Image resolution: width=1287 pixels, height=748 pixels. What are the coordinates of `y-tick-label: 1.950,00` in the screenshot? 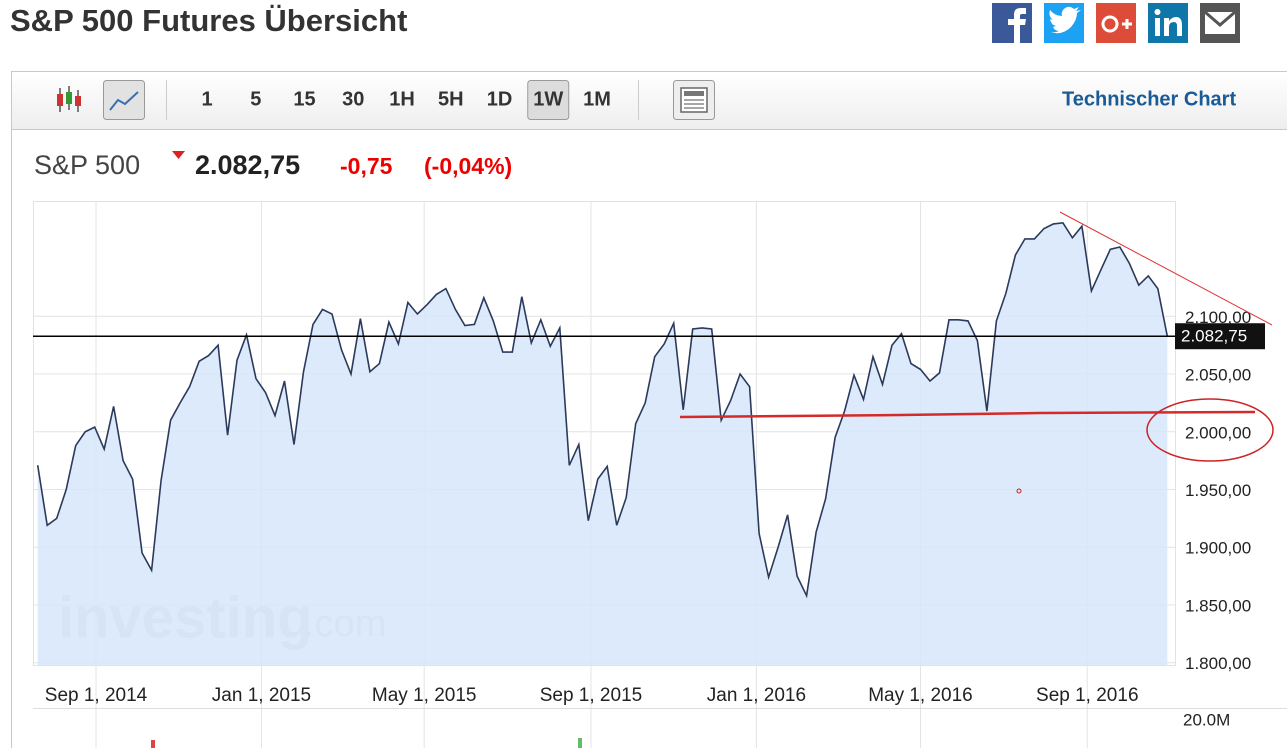 It's located at (1218, 490).